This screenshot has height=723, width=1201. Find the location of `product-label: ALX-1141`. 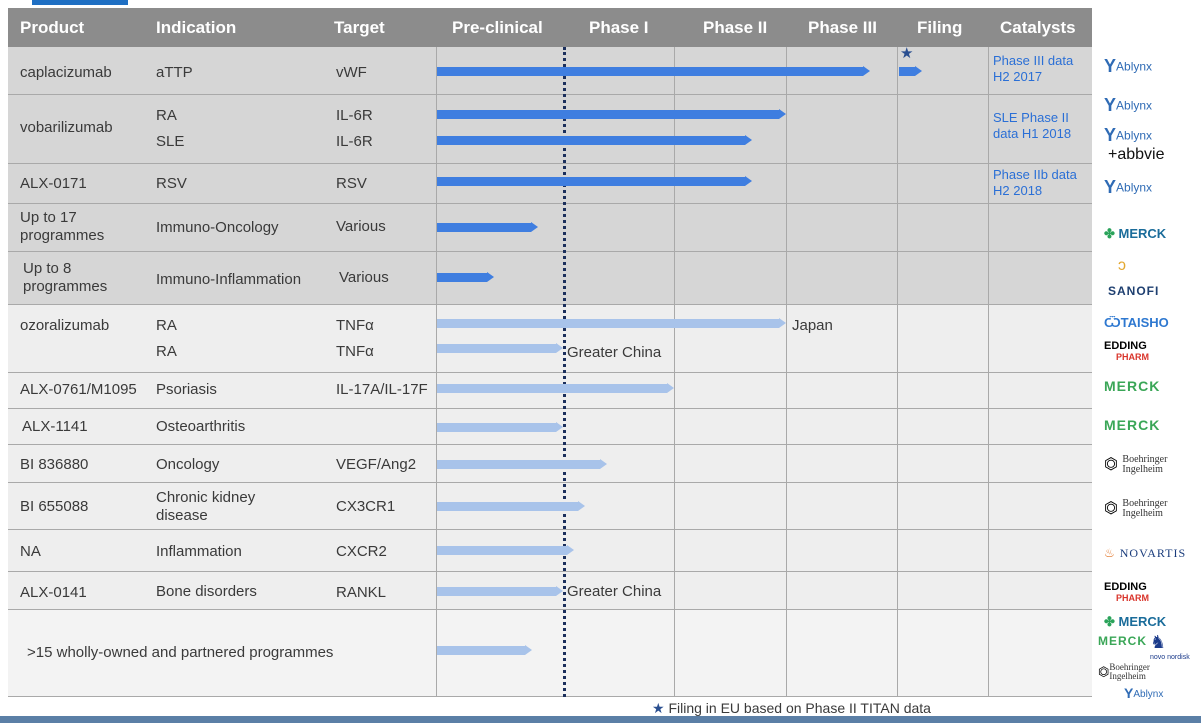

product-label: ALX-1141 is located at coordinates (55, 426).